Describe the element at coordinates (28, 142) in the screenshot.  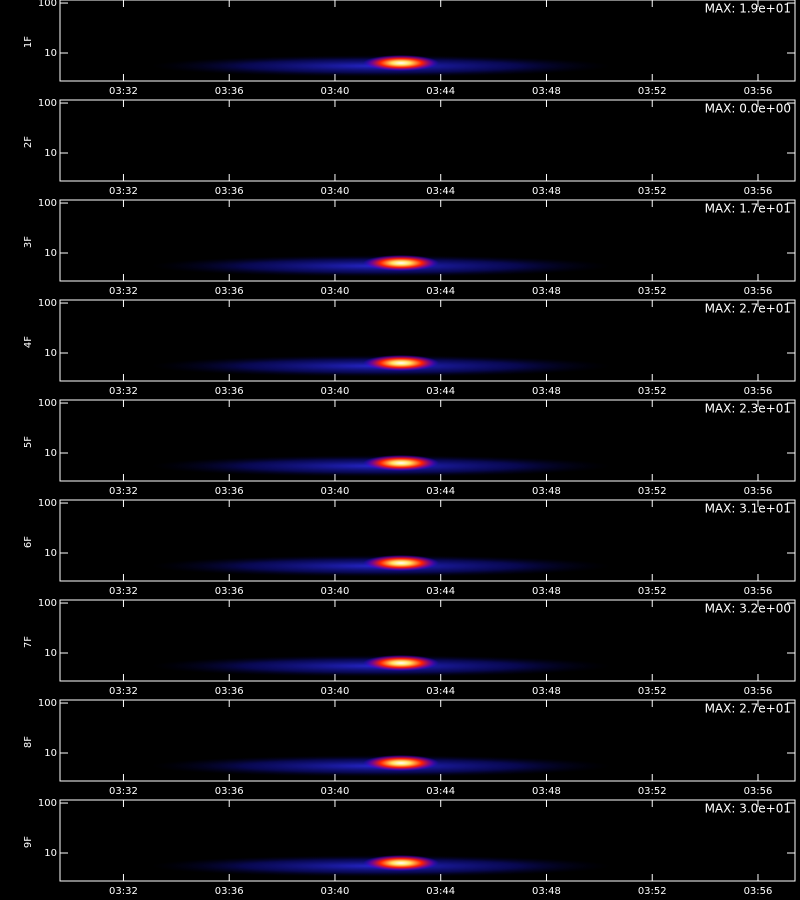
I see `y-axis-label: 2F` at that location.